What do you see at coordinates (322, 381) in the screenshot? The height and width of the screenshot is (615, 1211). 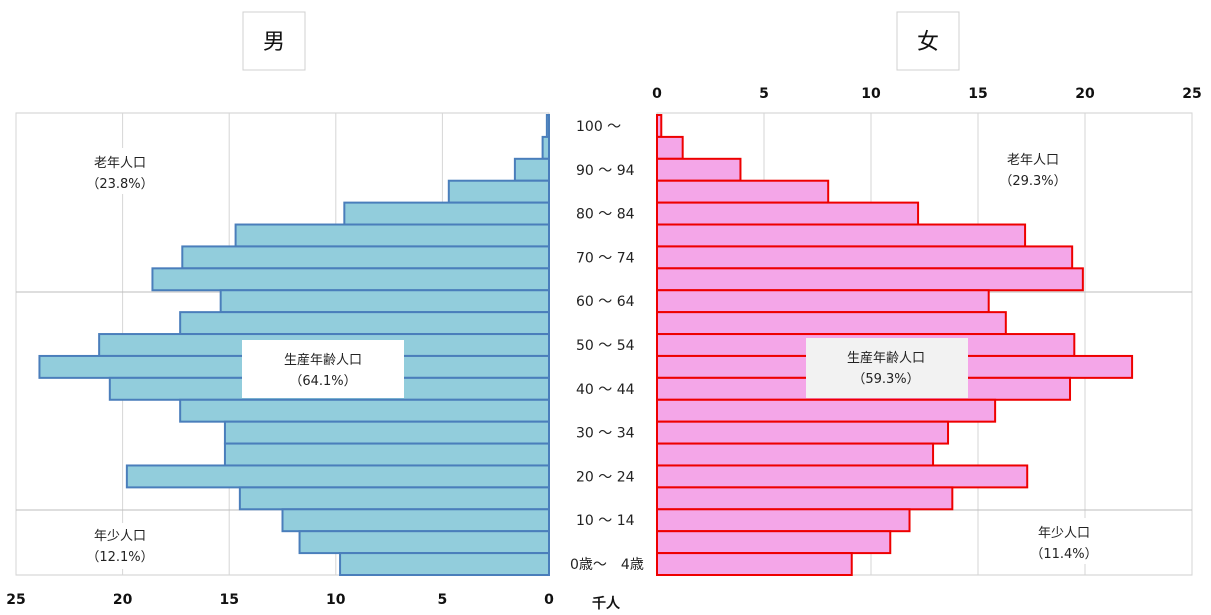 I see `male-working-pct: （64.1%）` at bounding box center [322, 381].